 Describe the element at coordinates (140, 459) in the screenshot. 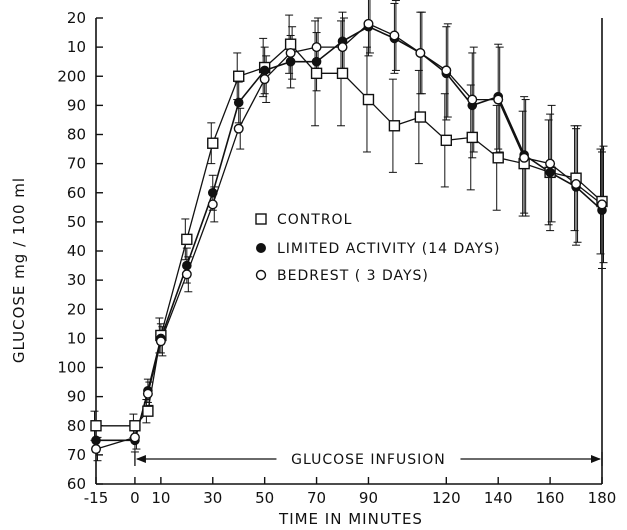

I see `infusion-arrowhead-left` at that location.